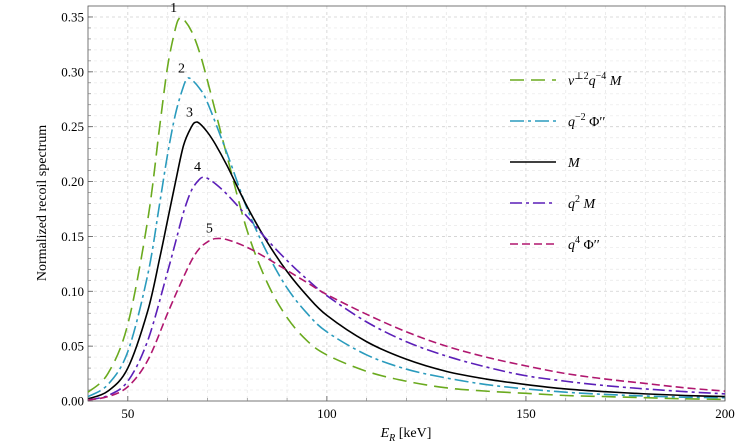 Image resolution: width=747 pixels, height=445 pixels. Describe the element at coordinates (197, 167) in the screenshot. I see `peak-number-label: 4` at that location.